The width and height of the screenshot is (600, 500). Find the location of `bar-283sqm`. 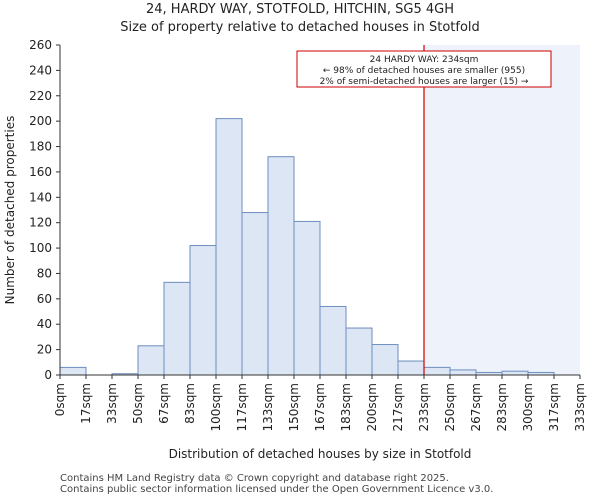

bar-283sqm is located at coordinates (515, 373).